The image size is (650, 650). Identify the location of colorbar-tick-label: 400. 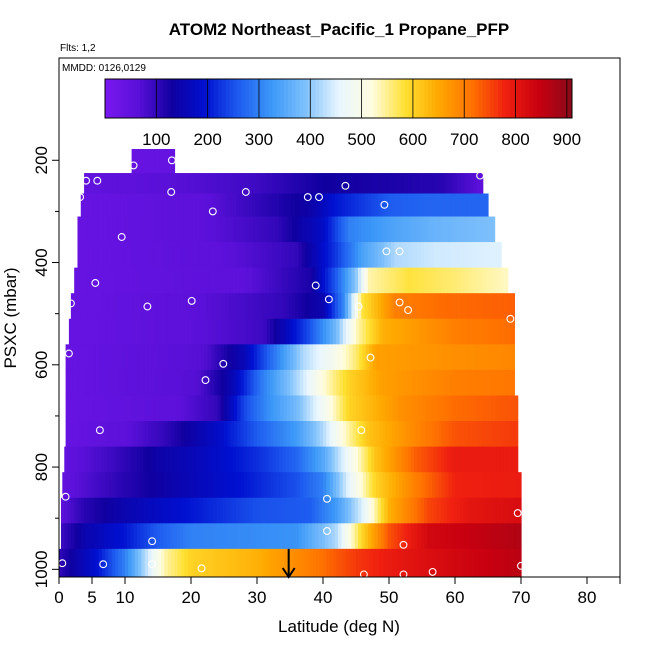
(310, 139).